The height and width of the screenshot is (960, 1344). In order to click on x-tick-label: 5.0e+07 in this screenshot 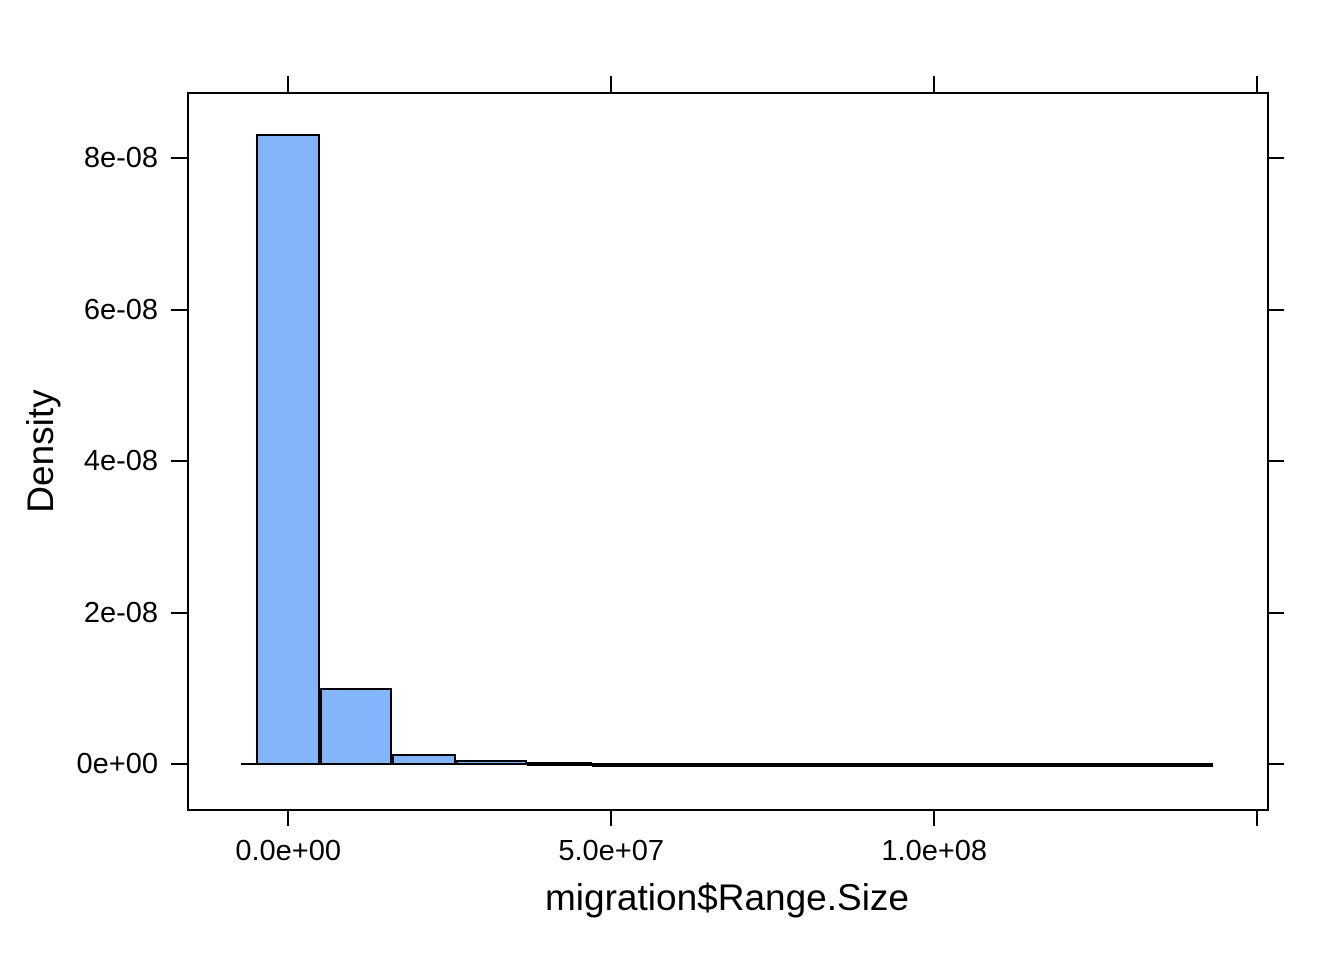, I will do `click(611, 851)`.